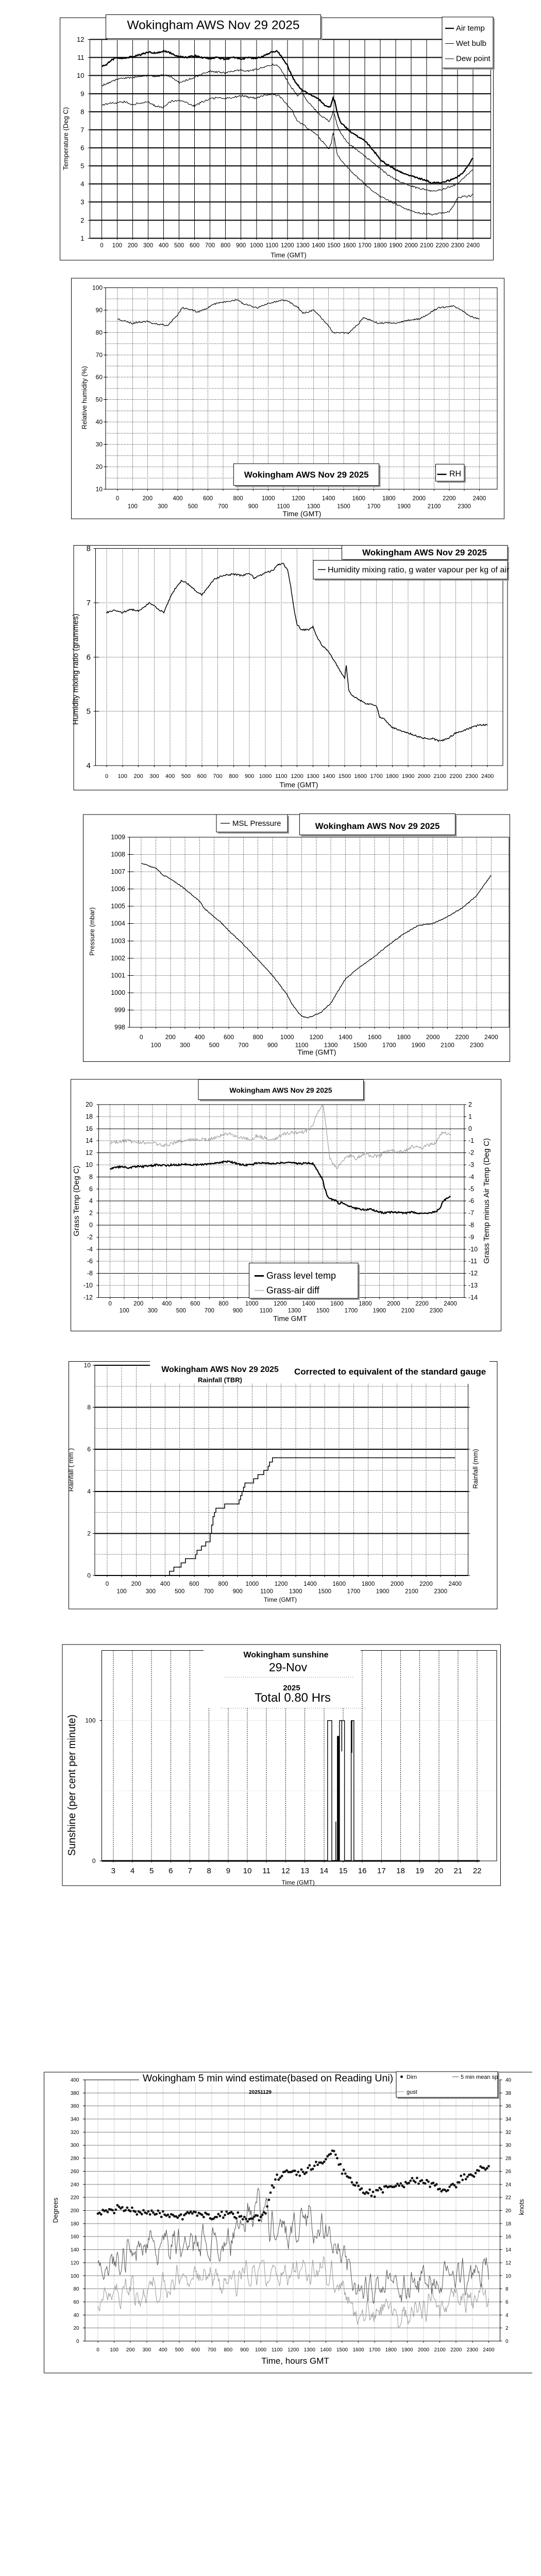 The width and height of the screenshot is (541, 2576). I want to click on svg-text: MSL Pressure, so click(256, 823).